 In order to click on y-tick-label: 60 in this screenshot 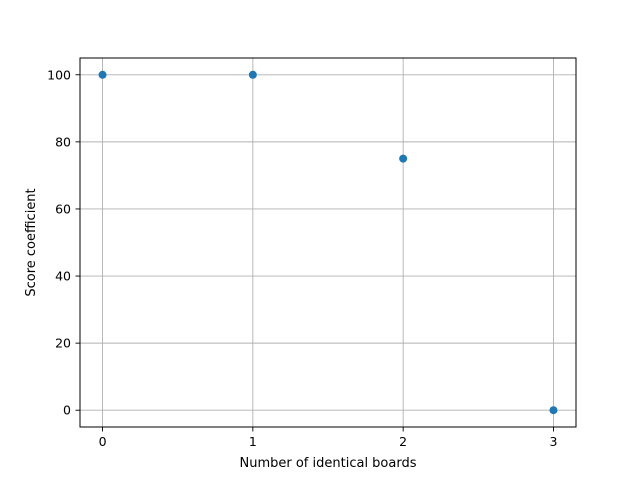, I will do `click(63, 208)`.